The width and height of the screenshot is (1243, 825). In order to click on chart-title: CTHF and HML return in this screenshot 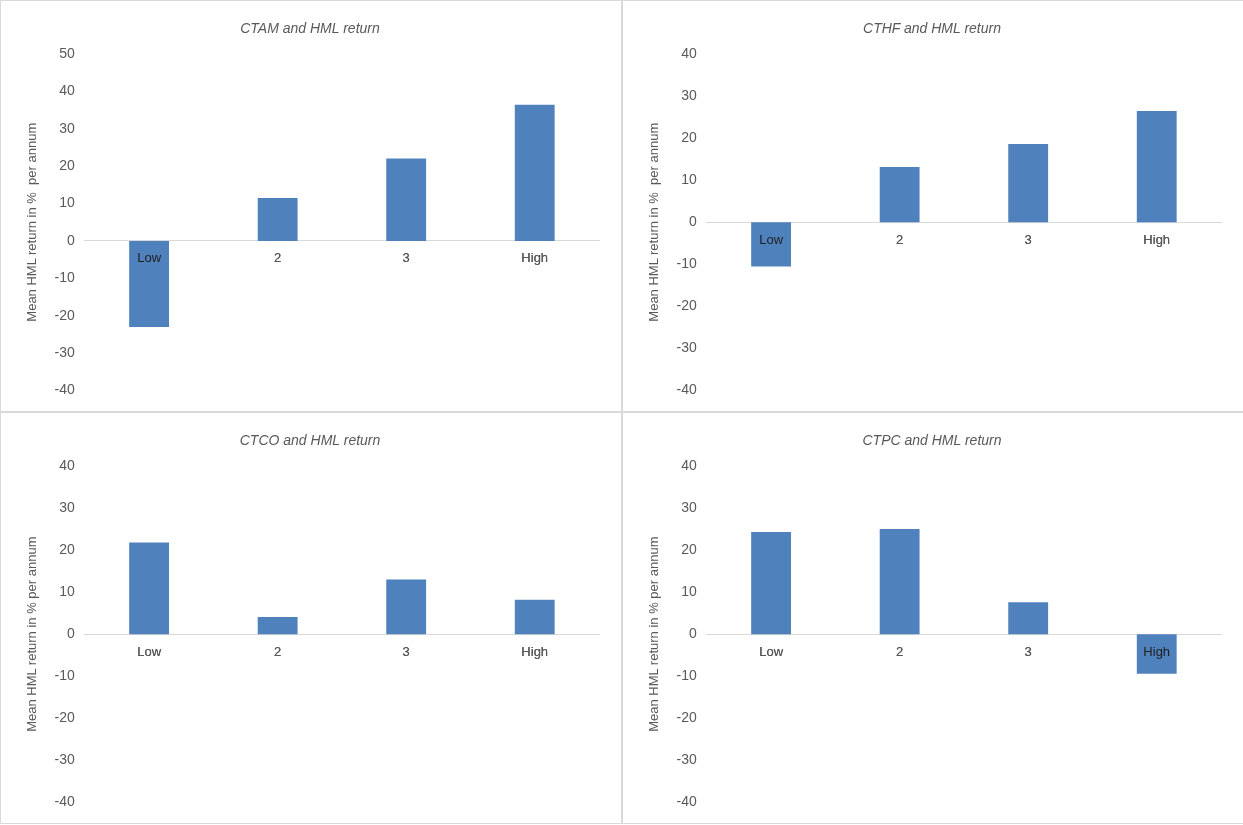, I will do `click(932, 28)`.